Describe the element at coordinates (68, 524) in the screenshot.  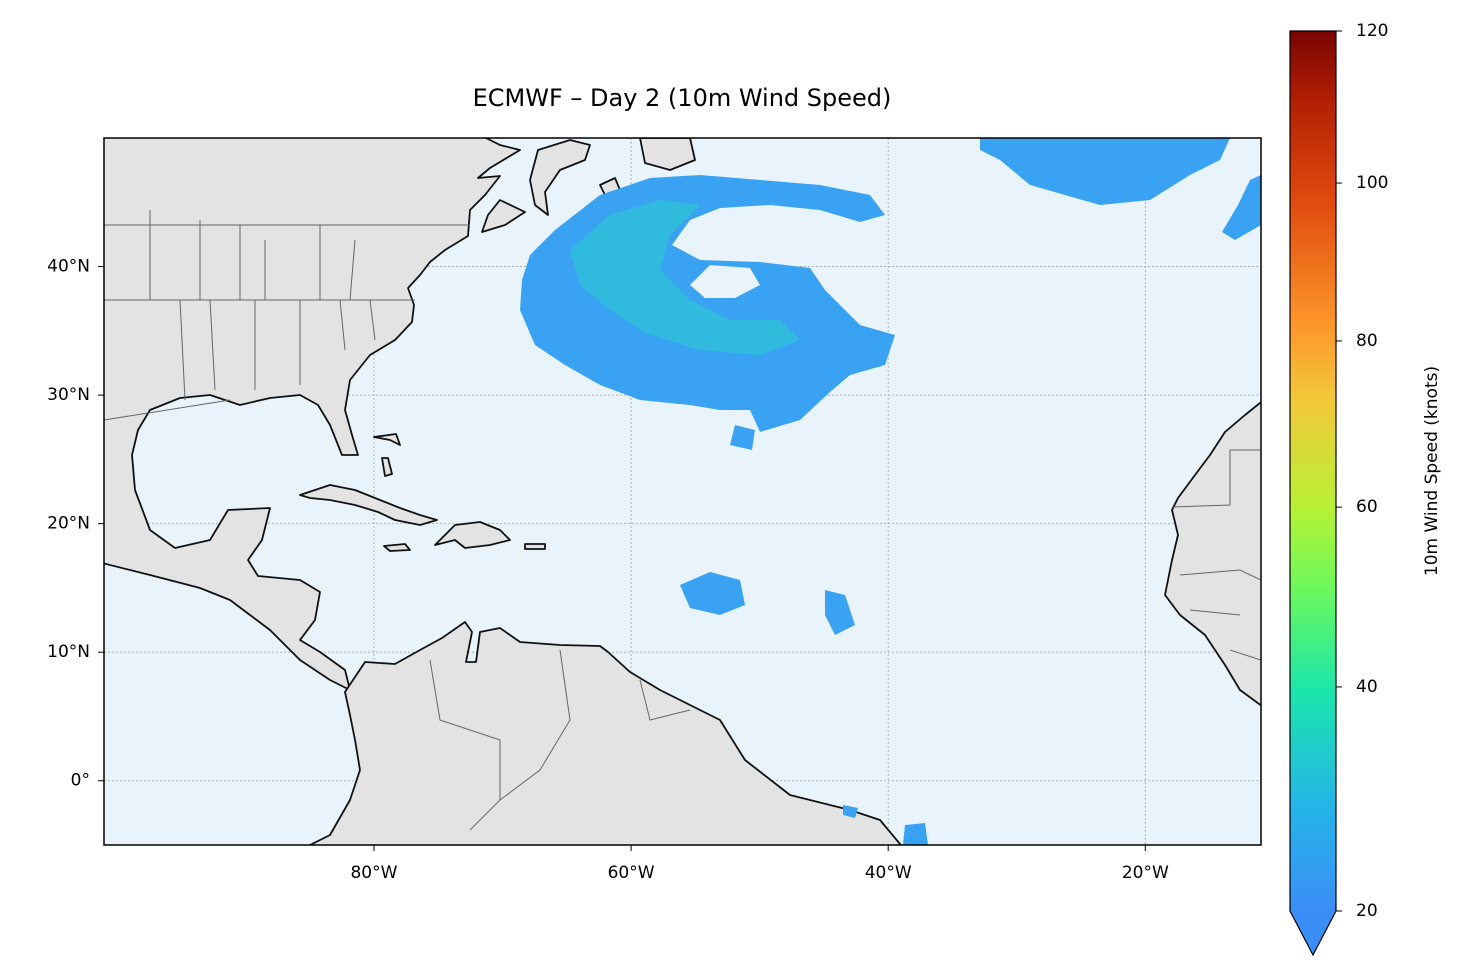
I see `y-tick-label: 20°N` at that location.